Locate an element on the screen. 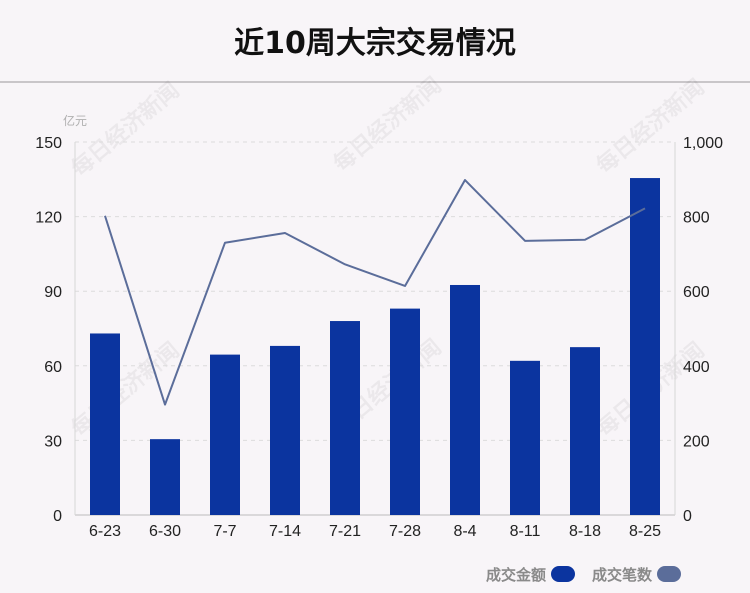  x-tick-label: 7-28 is located at coordinates (405, 531).